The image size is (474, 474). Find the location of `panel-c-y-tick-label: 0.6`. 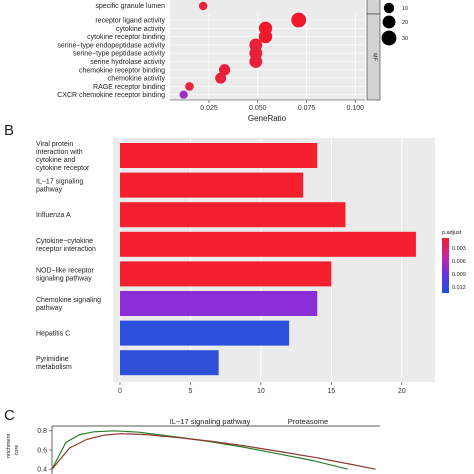

panel-c-y-tick-label: 0.6 is located at coordinates (42, 450).